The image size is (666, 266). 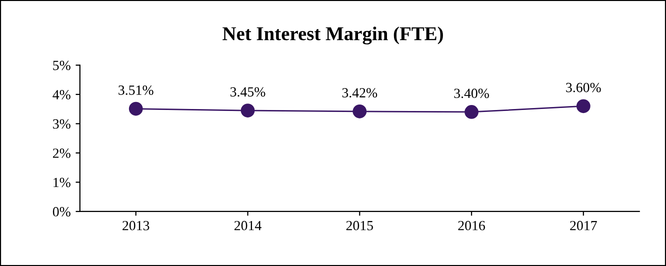 What do you see at coordinates (360, 93) in the screenshot?
I see `data-label: 3.42%` at bounding box center [360, 93].